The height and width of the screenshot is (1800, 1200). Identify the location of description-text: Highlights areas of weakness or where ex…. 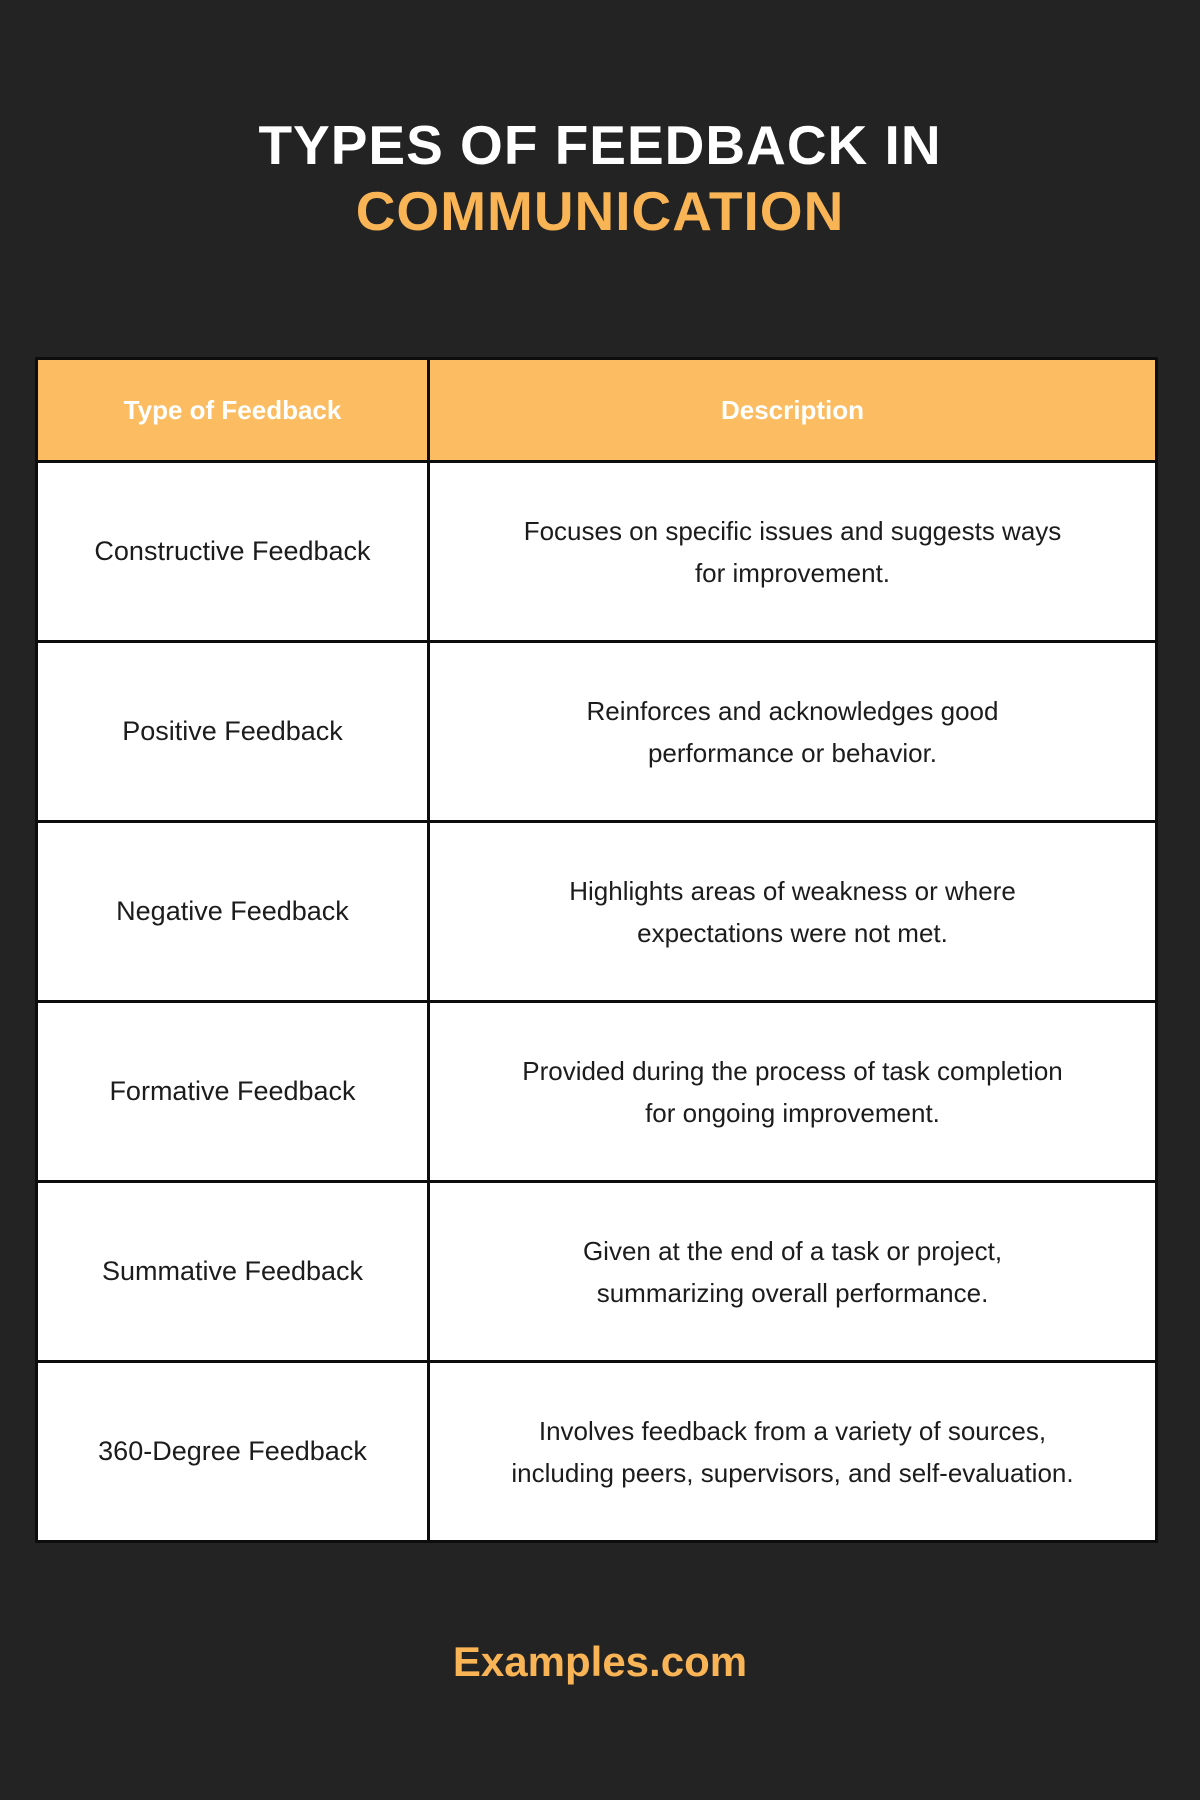
(792, 911).